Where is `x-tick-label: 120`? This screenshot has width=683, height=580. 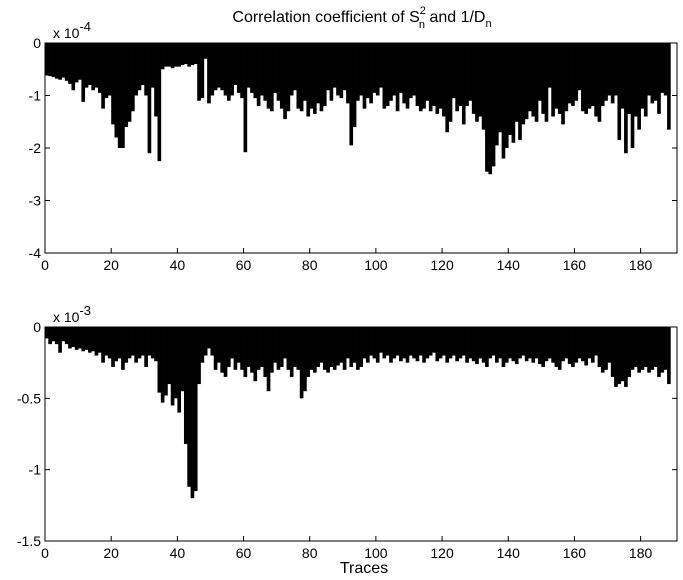
x-tick-label: 120 is located at coordinates (442, 265).